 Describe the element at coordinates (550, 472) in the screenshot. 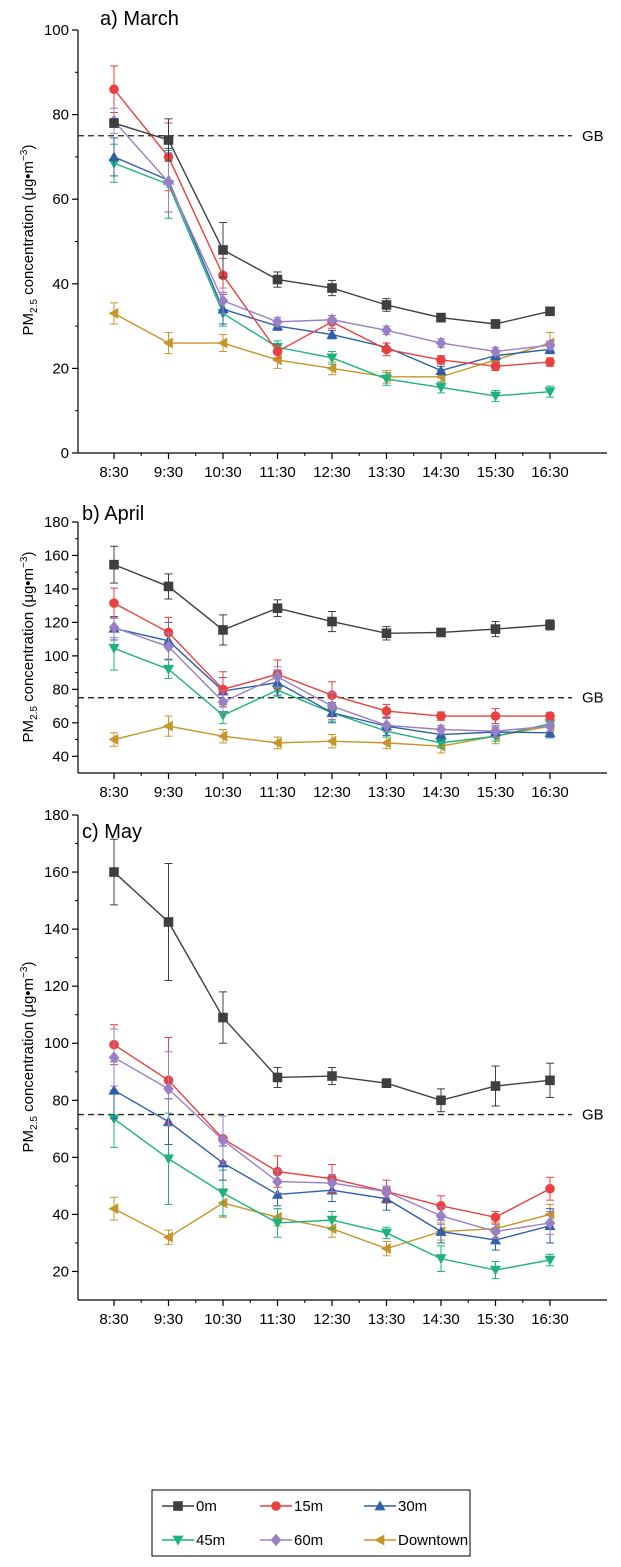

I see `x-tick-label: 16:30` at that location.